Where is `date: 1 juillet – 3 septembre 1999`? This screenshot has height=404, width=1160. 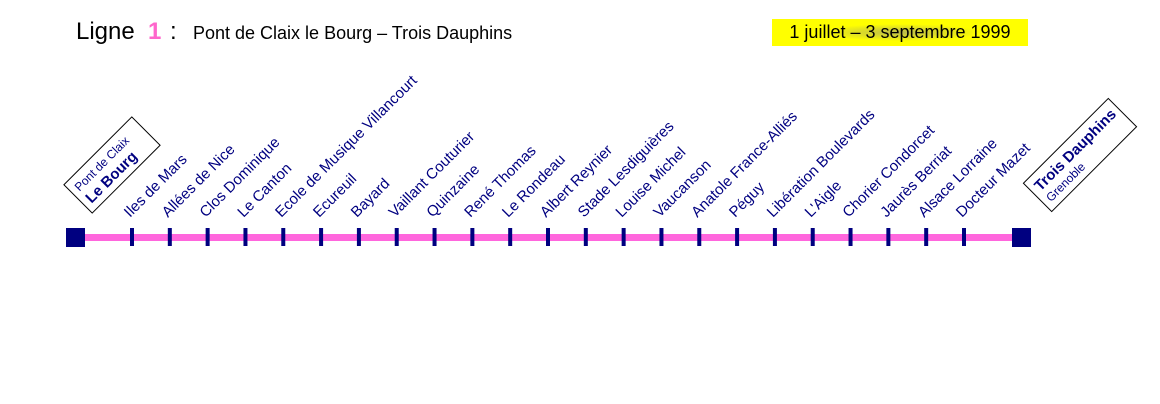
date: 1 juillet – 3 septembre 1999 is located at coordinates (899, 32).